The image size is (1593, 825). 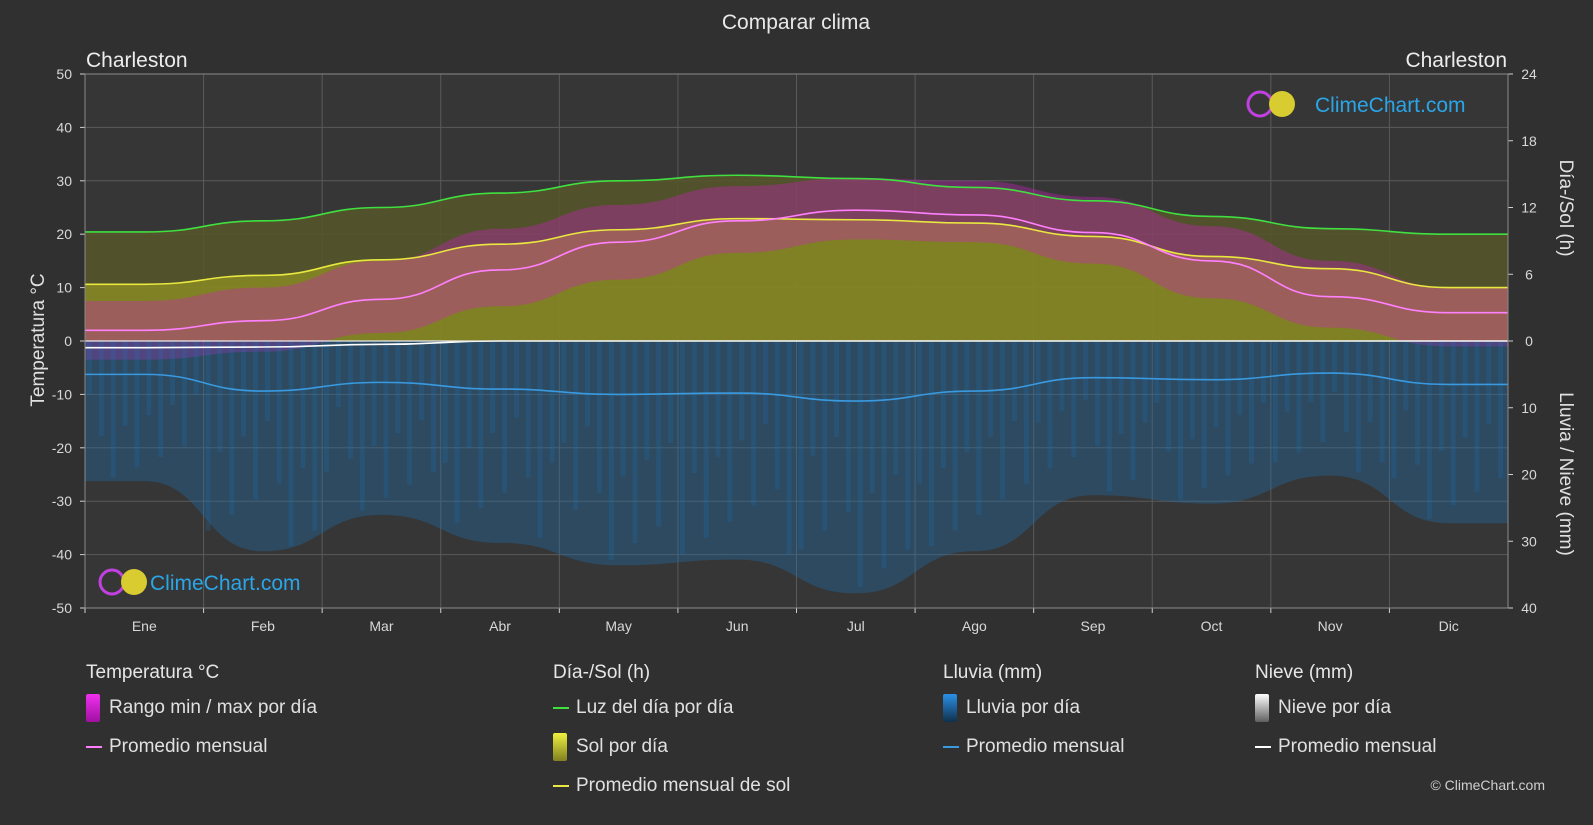 What do you see at coordinates (225, 583) in the screenshot?
I see `brand-text-bottom: ClimeChart.com` at bounding box center [225, 583].